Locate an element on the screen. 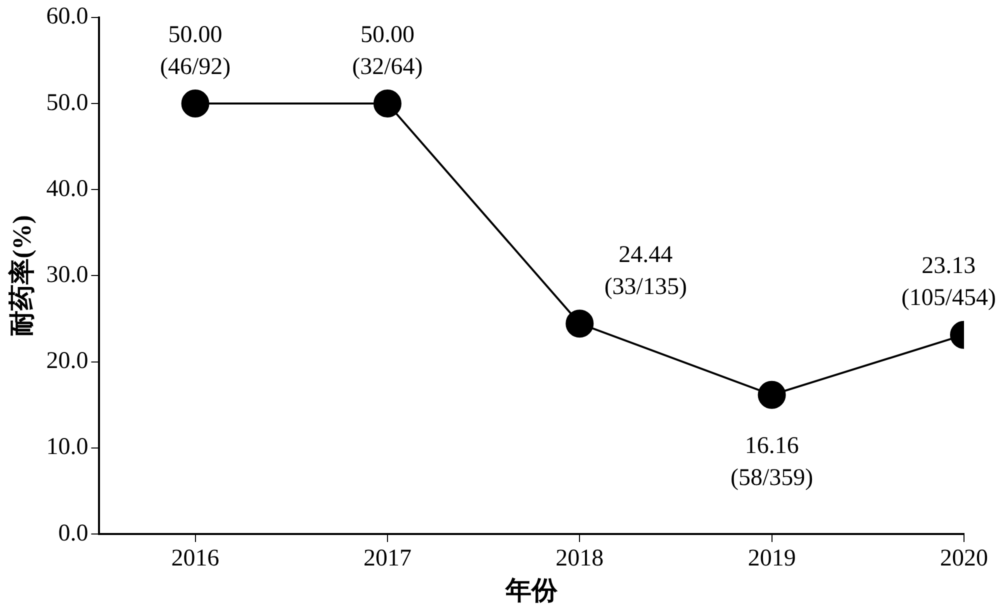 Image resolution: width=1000 pixels, height=612 pixels. data-label: 23.13 (105/454) is located at coordinates (948, 282).